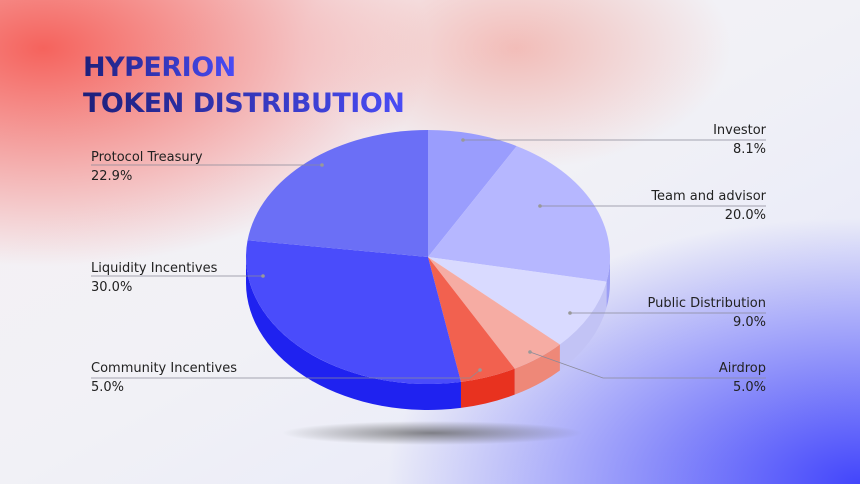  Describe the element at coordinates (745, 215) in the screenshot. I see `value-label: 20.0%` at that location.